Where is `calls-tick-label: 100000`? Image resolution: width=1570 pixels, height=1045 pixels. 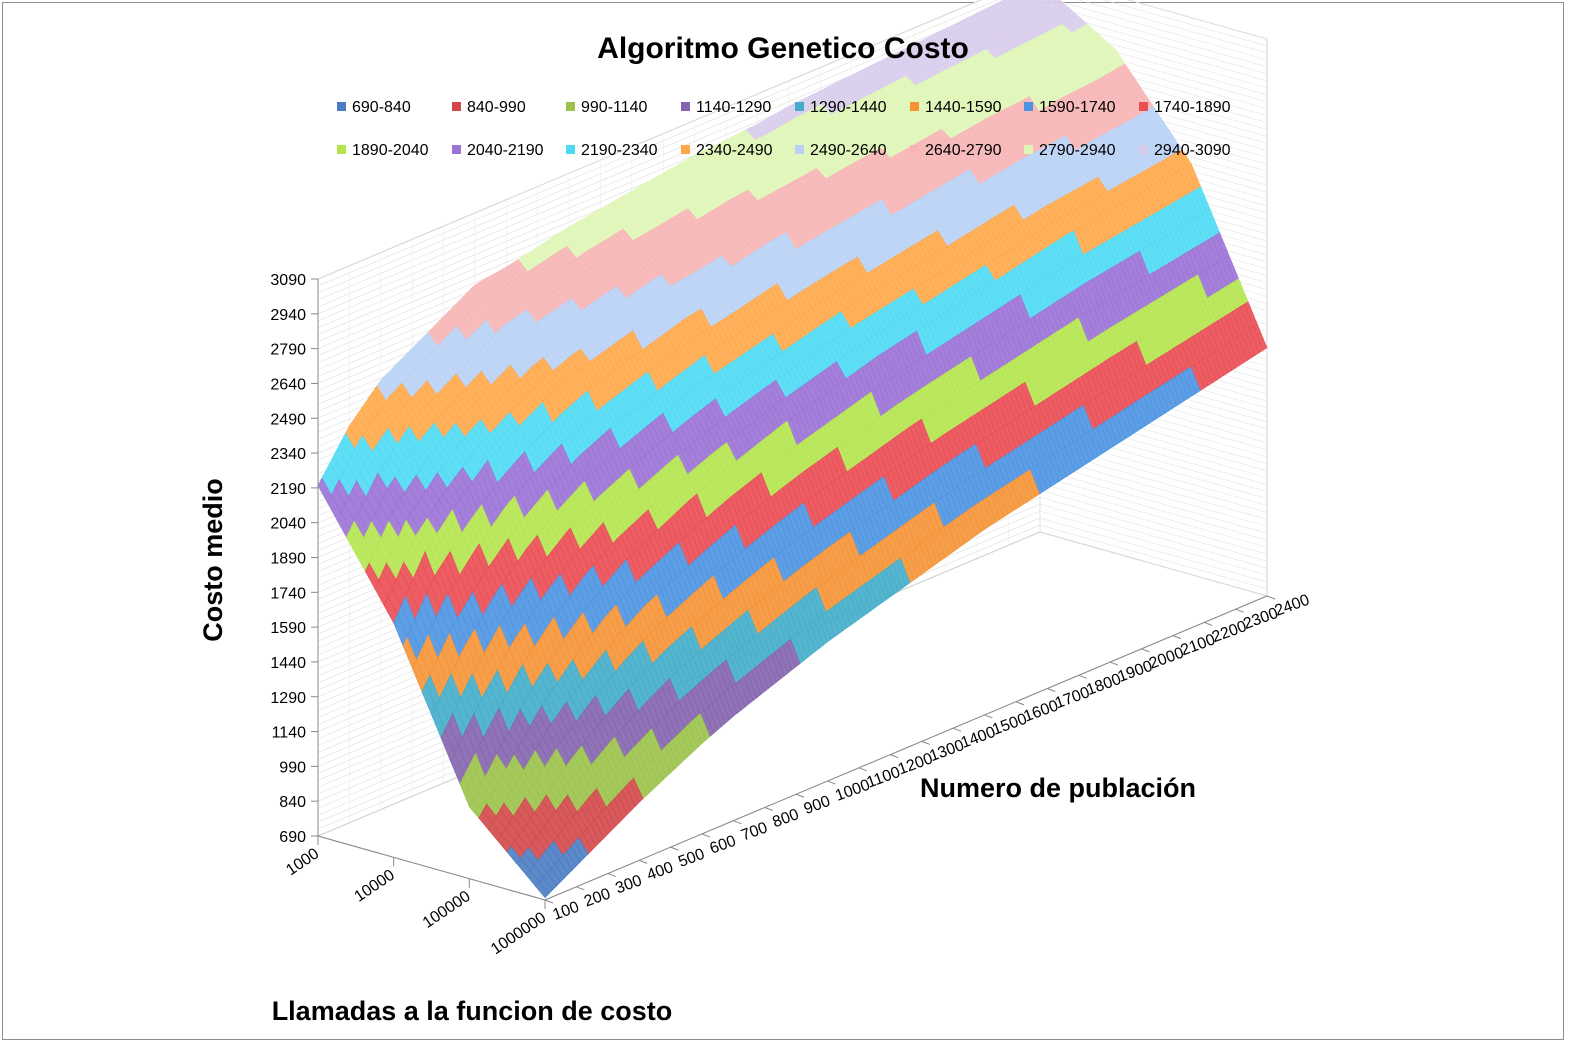 calls-tick-label: 100000 is located at coordinates (447, 910).